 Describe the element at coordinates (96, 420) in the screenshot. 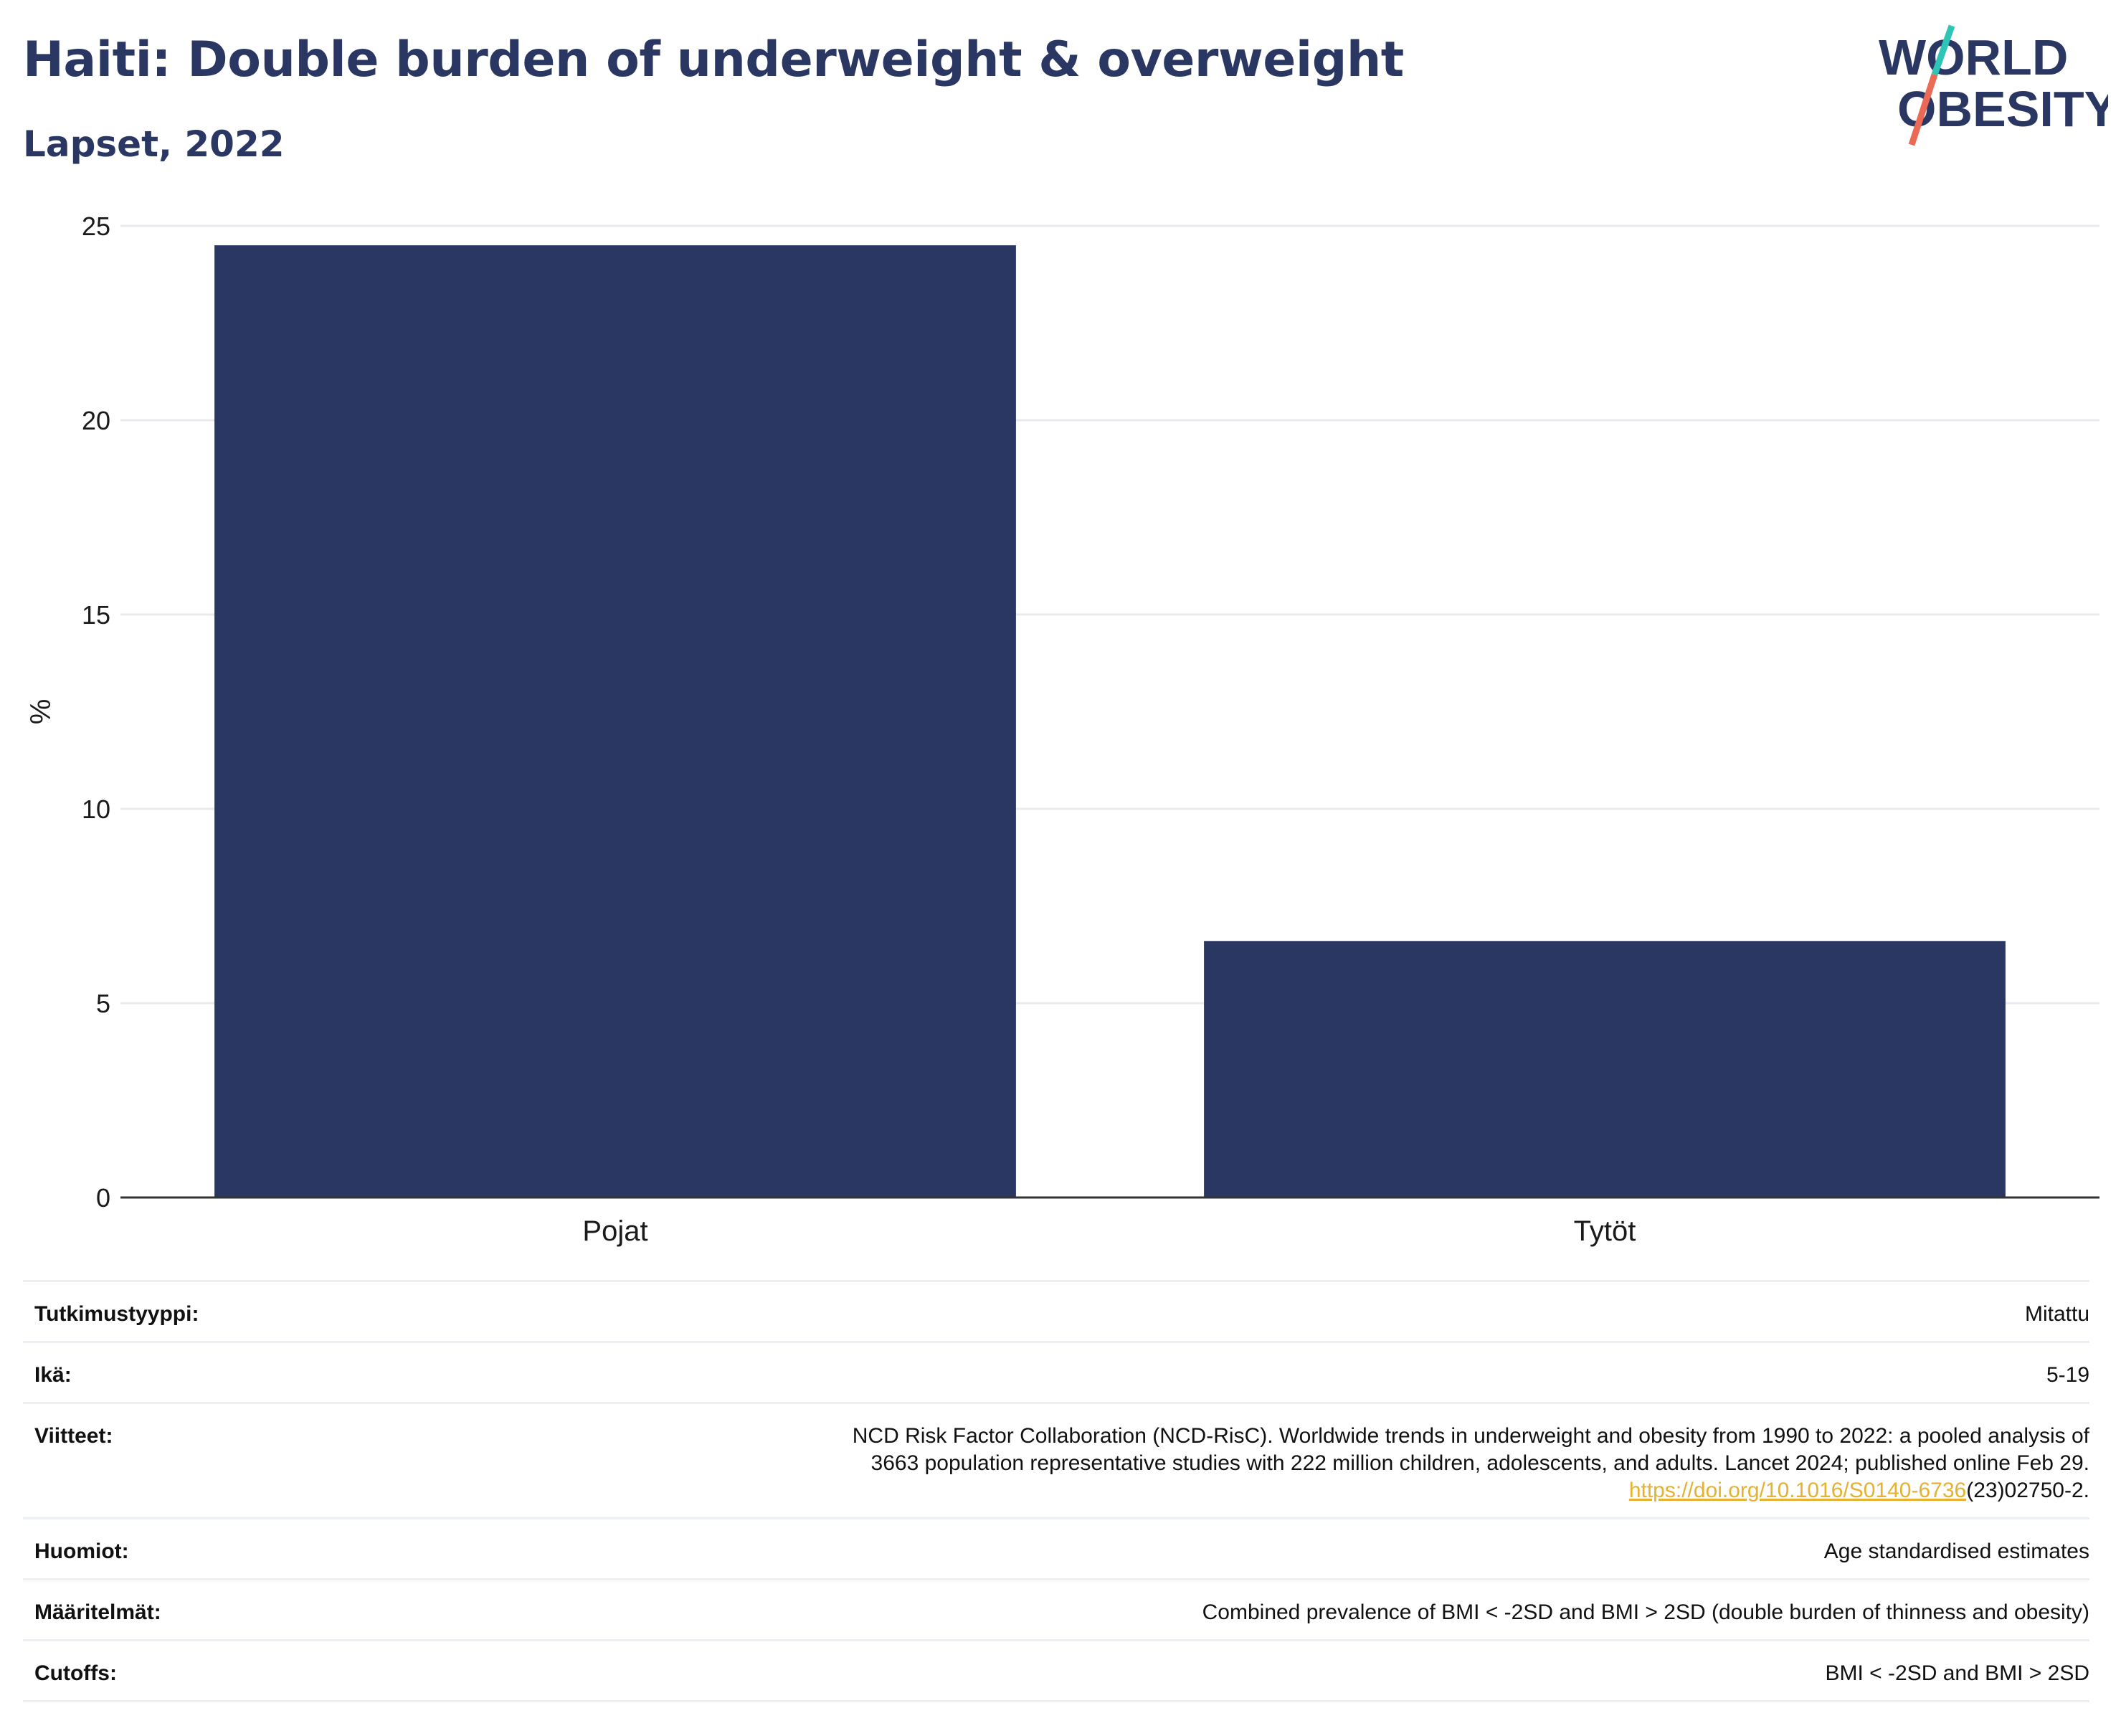

I see `y-tick-label: 20` at that location.